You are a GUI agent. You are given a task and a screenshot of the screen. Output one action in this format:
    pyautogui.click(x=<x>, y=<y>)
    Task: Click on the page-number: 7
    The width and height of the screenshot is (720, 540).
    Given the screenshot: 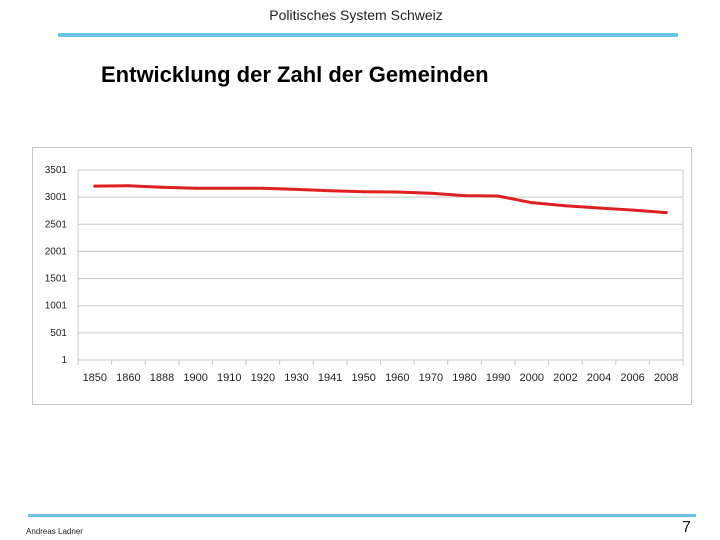 What is the action you would take?
    pyautogui.click(x=686, y=527)
    